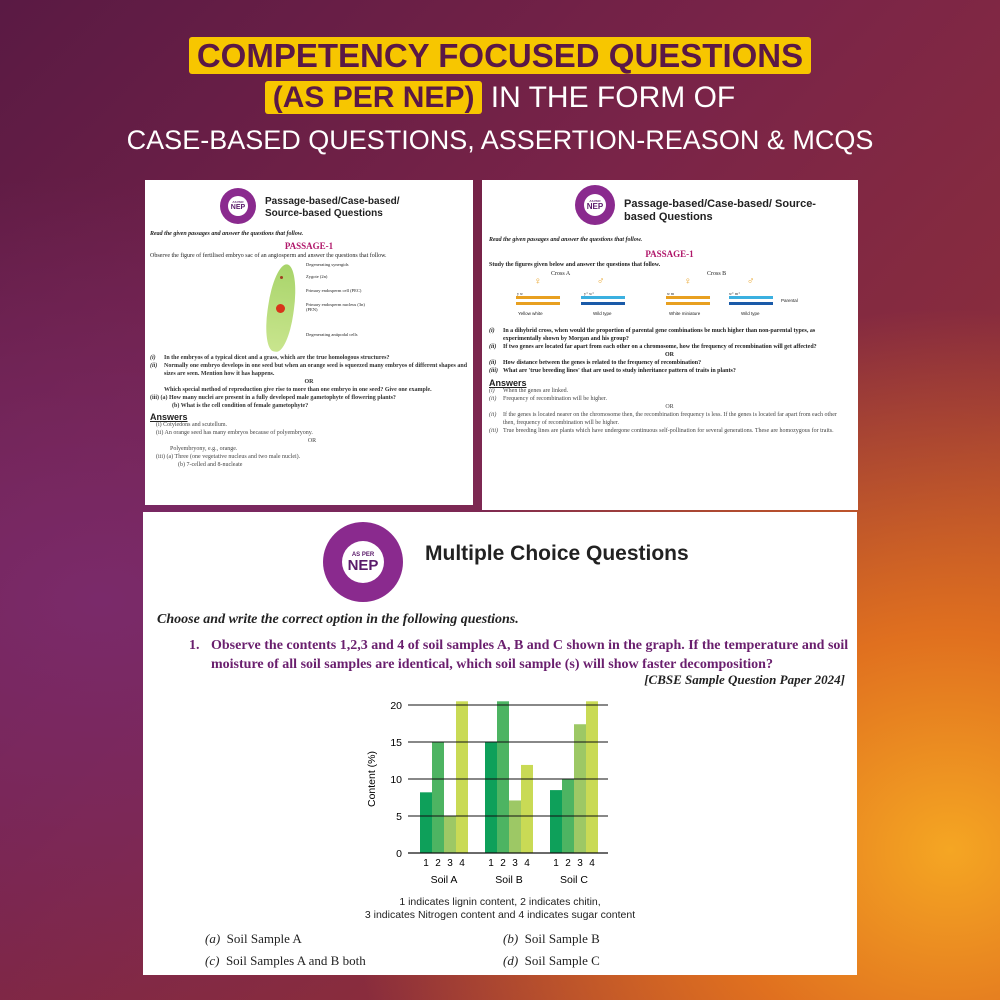  Describe the element at coordinates (396, 780) in the screenshot. I see `y-tick-label: 10` at that location.